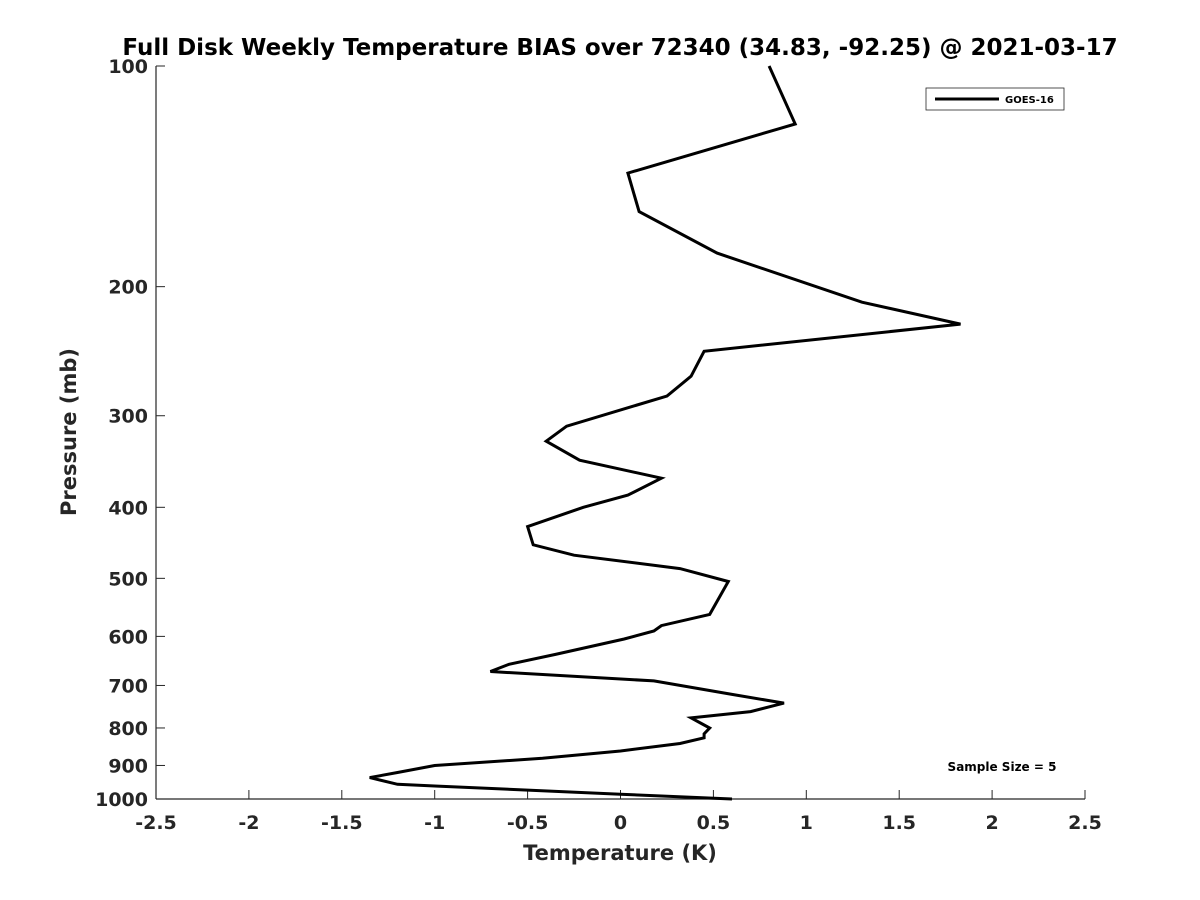 The width and height of the screenshot is (1200, 900). Describe the element at coordinates (156, 823) in the screenshot. I see `x-tick-label: -2.5` at that location.